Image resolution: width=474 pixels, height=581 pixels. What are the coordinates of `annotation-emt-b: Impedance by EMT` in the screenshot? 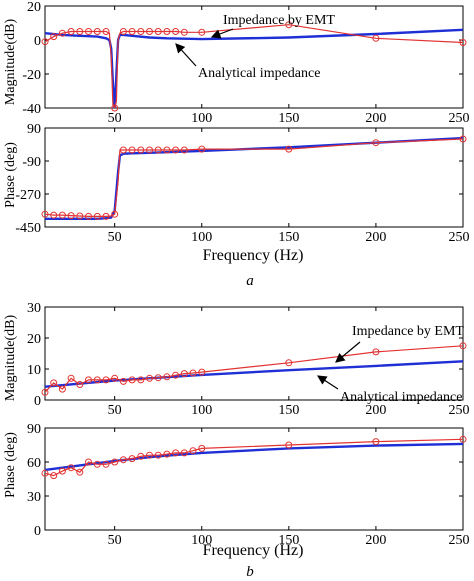 It's located at (408, 331).